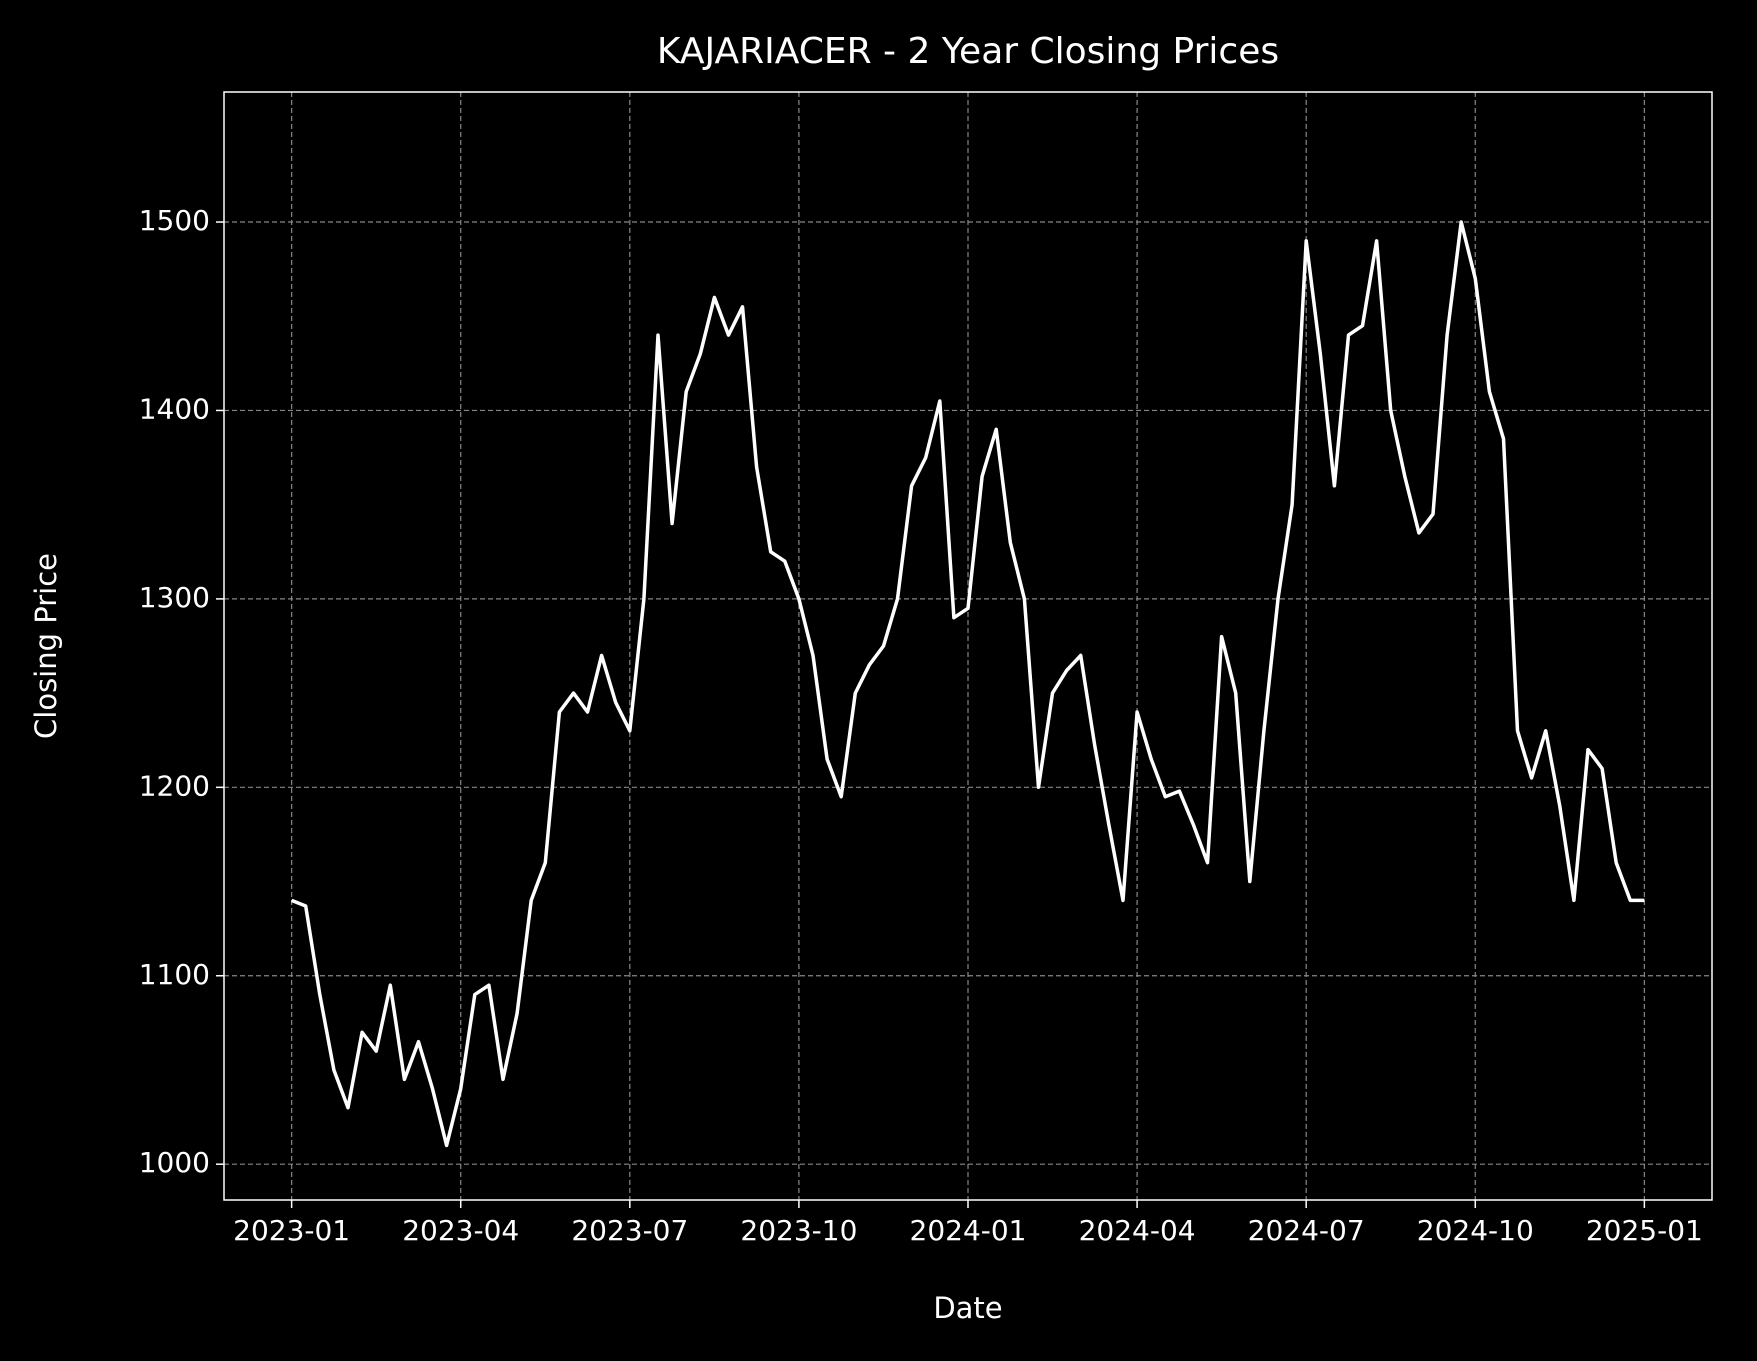 The image size is (1757, 1361). What do you see at coordinates (1137, 1230) in the screenshot?
I see `x-tick-label: 2024-04` at bounding box center [1137, 1230].